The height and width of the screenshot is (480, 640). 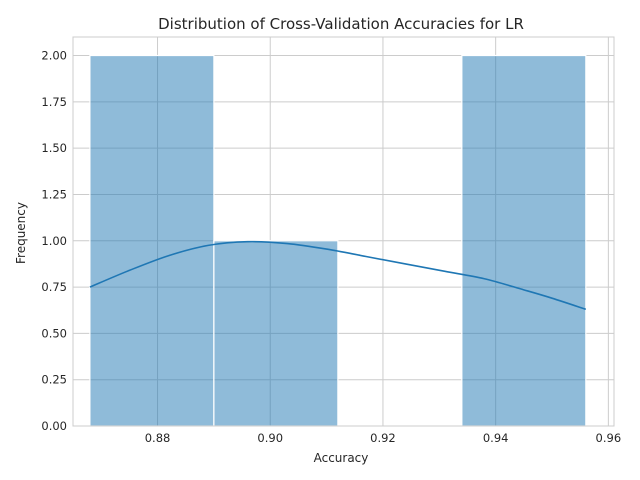 I want to click on y-tick-labels: 0.00 0.25 0.50 0.75 1.00 1.25 1.50 1.75 2.00, so click(x=54, y=241).